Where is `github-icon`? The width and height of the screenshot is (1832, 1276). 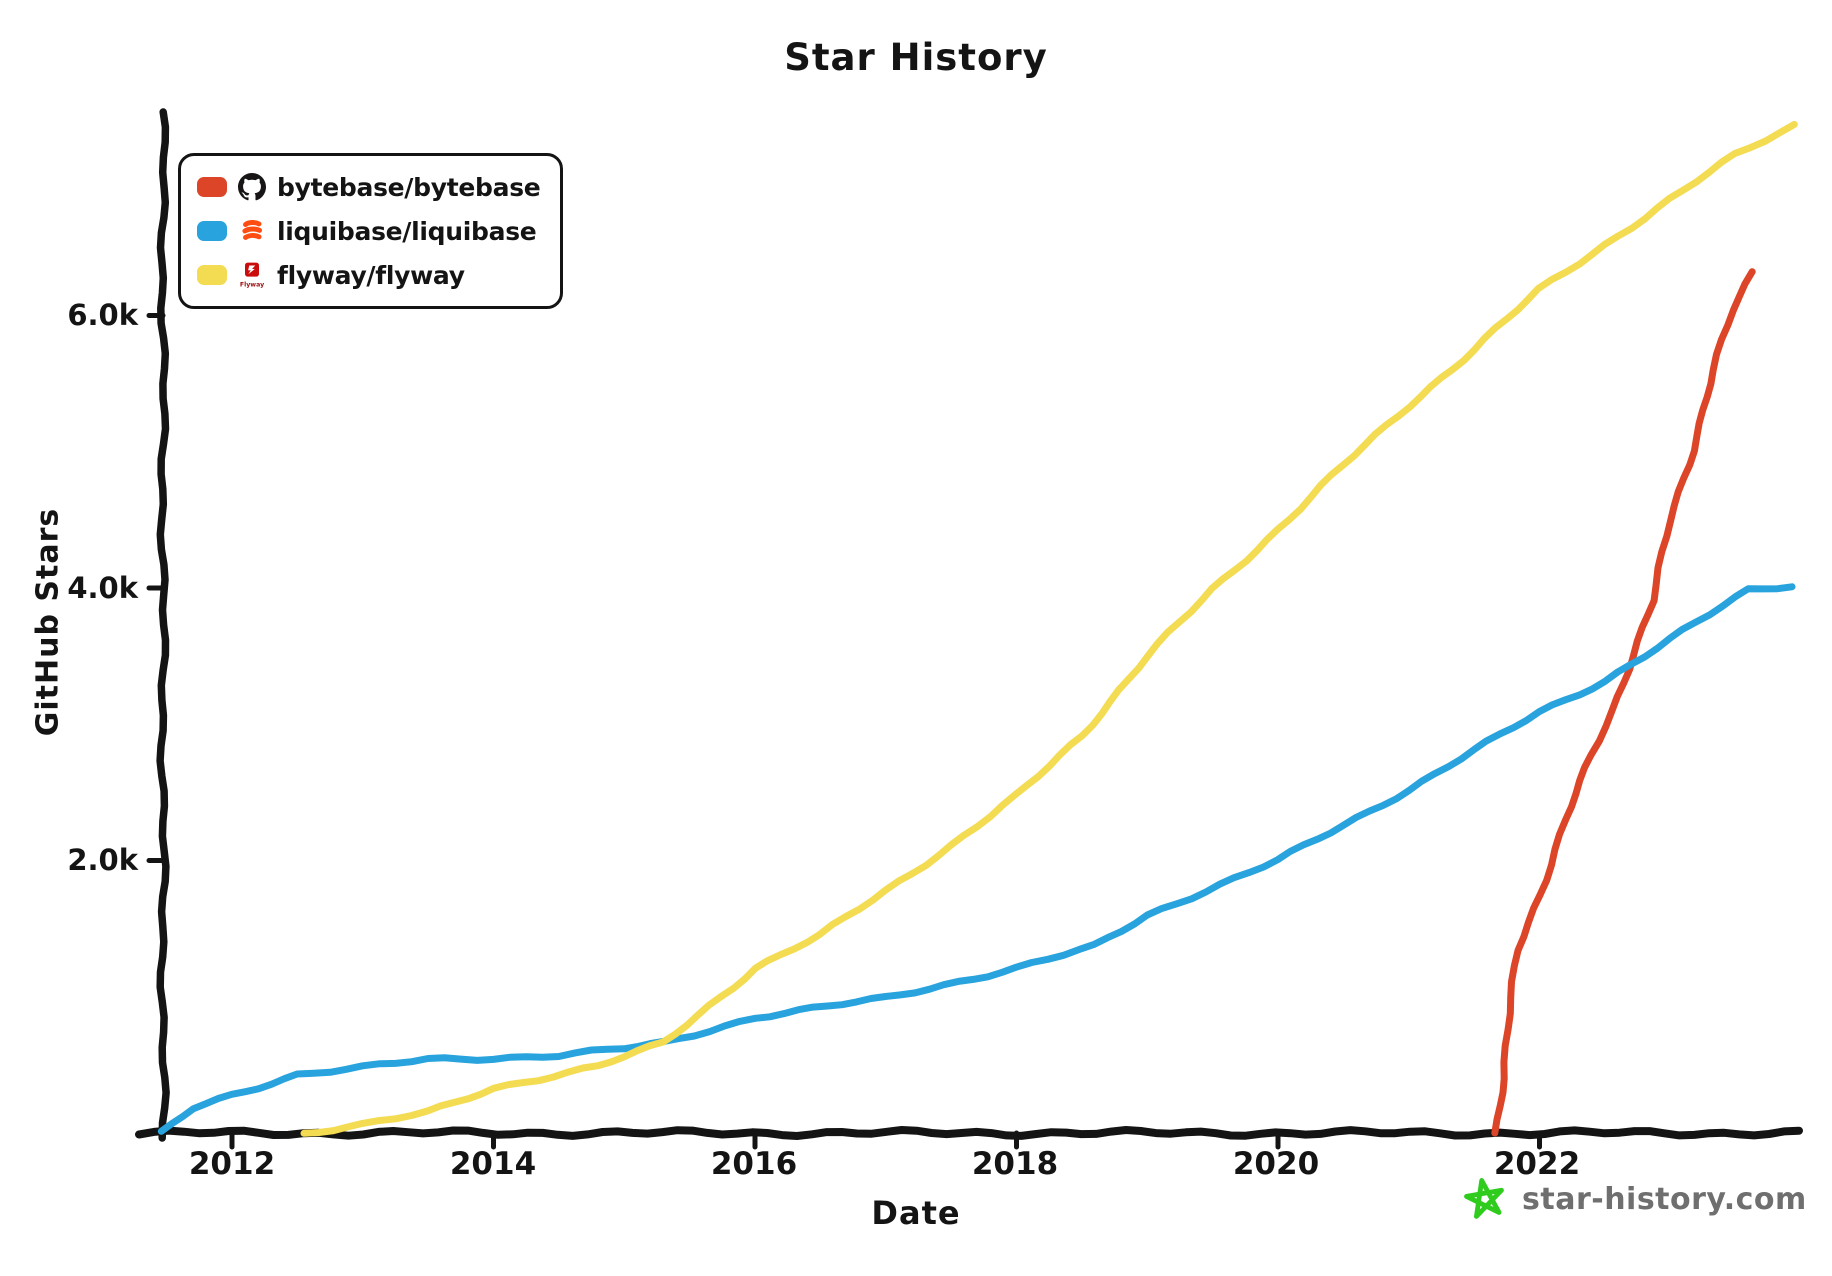
github-icon is located at coordinates (252, 187).